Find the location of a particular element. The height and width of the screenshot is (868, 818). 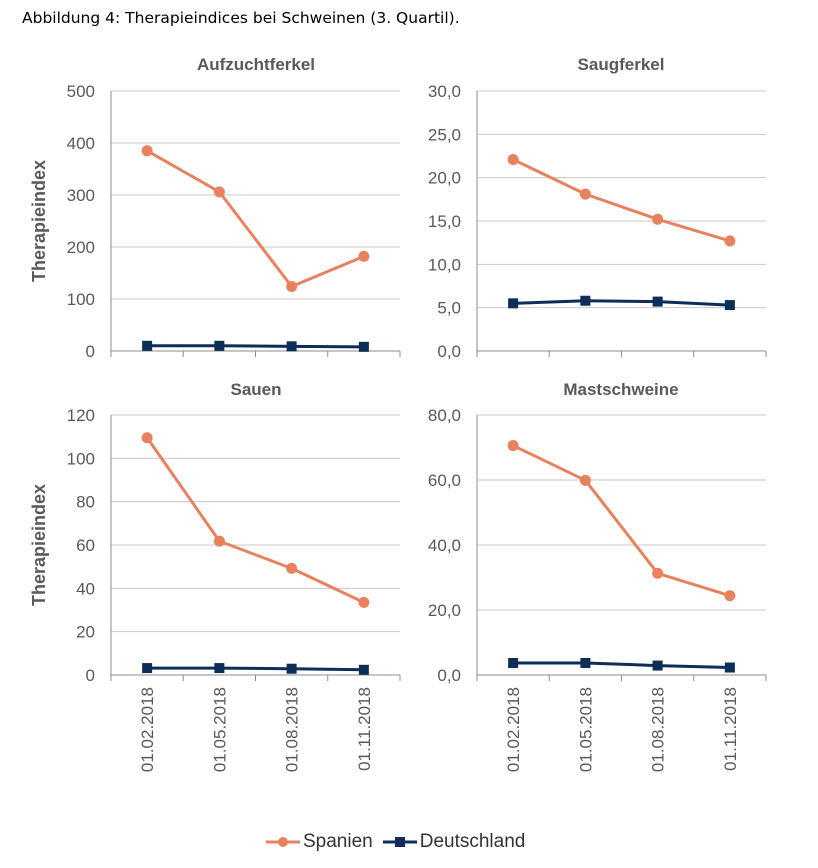

y-tick-label: 120 is located at coordinates (81, 415).